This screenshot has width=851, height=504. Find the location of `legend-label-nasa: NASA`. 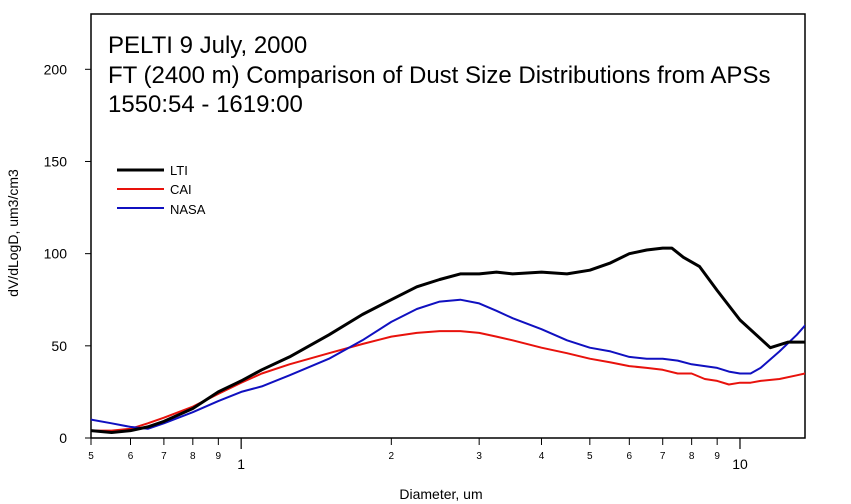

legend-label-nasa: NASA is located at coordinates (188, 209).